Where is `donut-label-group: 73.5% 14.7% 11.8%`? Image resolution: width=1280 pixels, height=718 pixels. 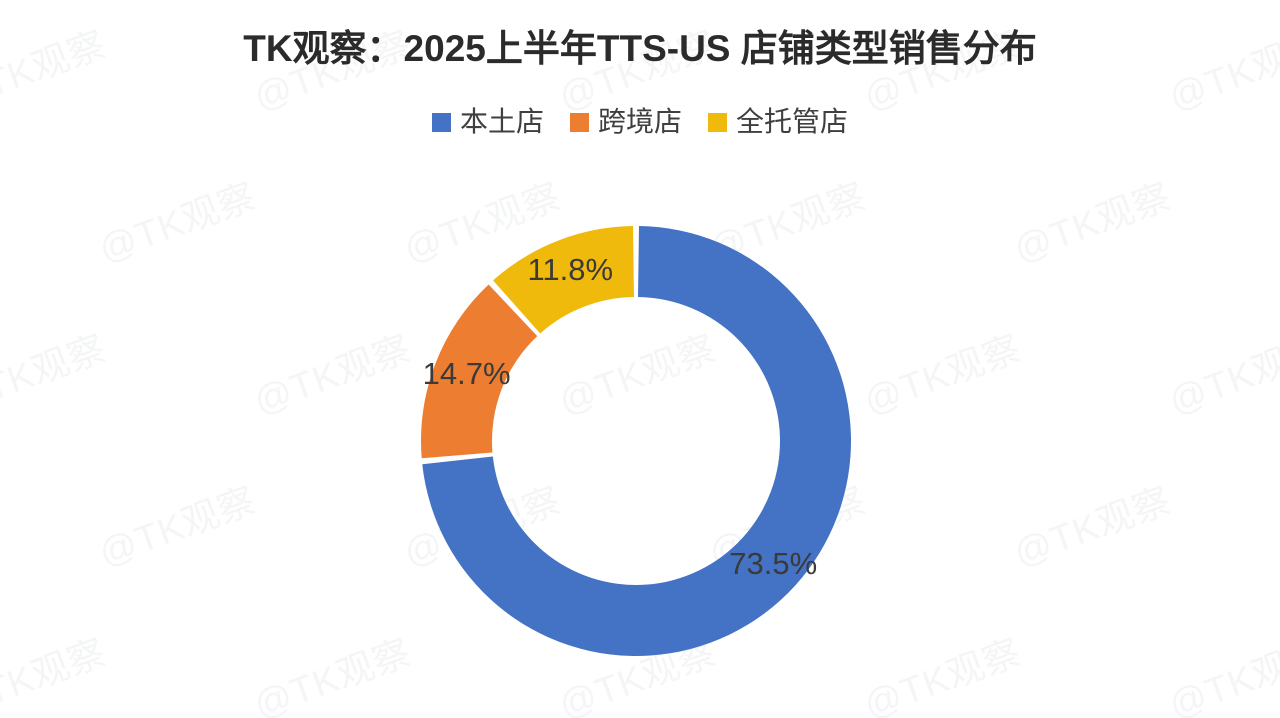
donut-label-group: 73.5% 14.7% 11.8% is located at coordinates (620, 416).